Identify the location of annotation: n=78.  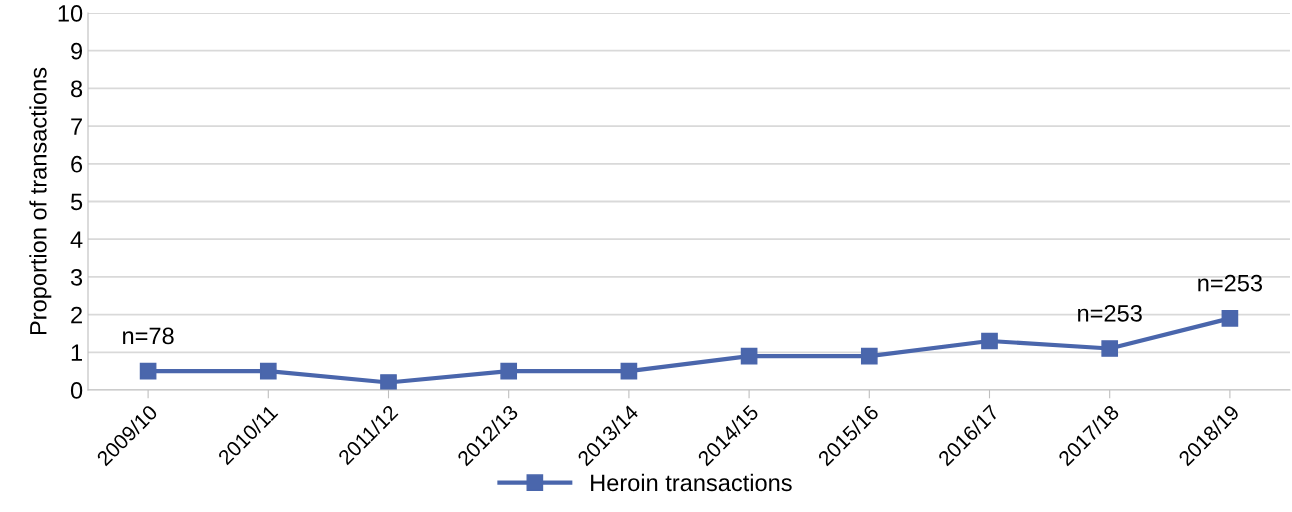
(148, 336).